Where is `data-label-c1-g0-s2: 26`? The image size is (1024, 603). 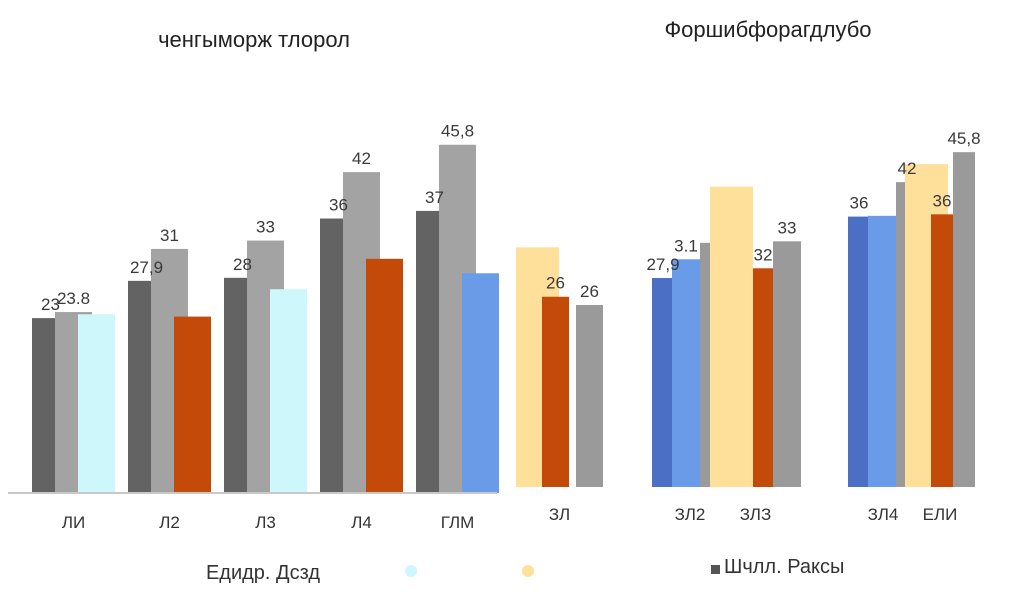 data-label-c1-g0-s2: 26 is located at coordinates (589, 291).